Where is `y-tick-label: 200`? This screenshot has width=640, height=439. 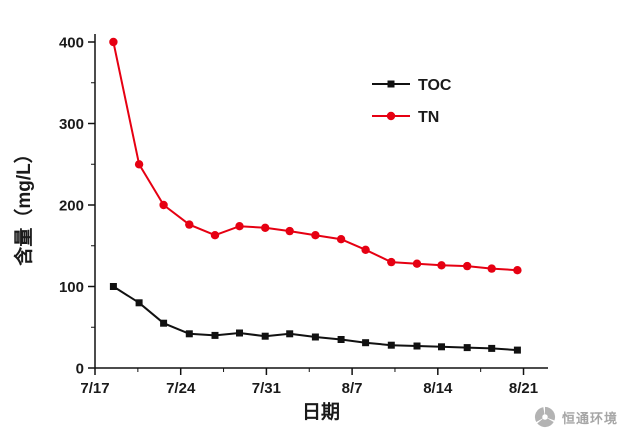 y-tick-label: 200 is located at coordinates (71, 206).